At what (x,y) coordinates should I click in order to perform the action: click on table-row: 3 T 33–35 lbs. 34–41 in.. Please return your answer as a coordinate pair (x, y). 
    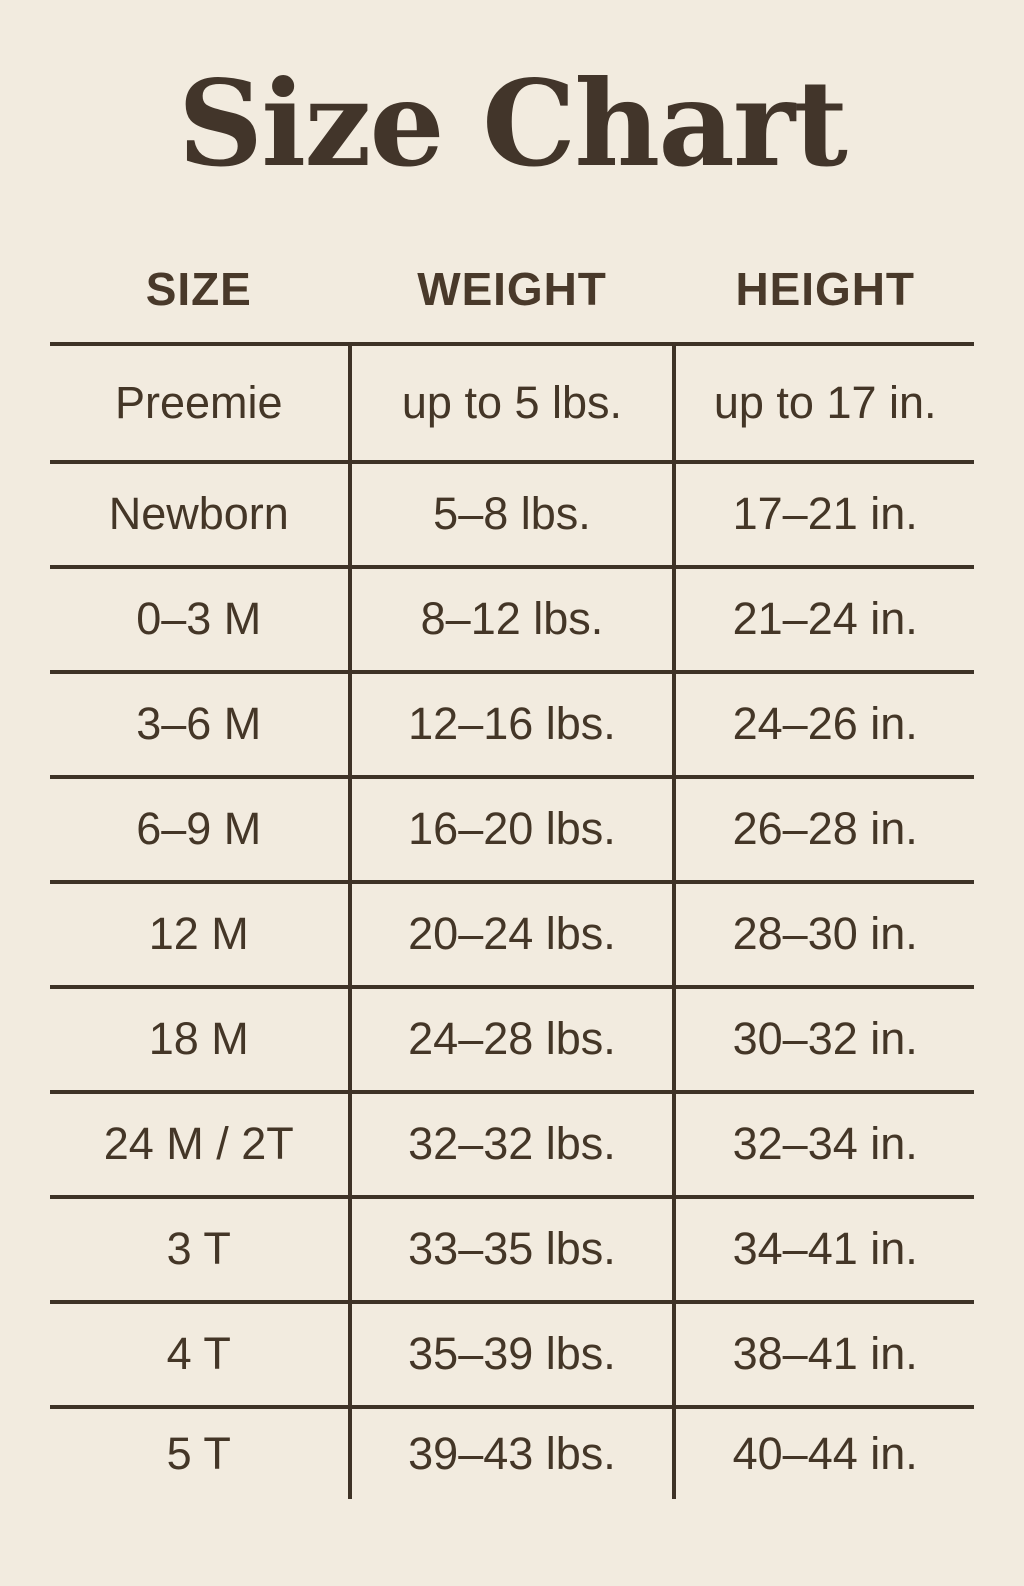
    Looking at the image, I should click on (512, 1247).